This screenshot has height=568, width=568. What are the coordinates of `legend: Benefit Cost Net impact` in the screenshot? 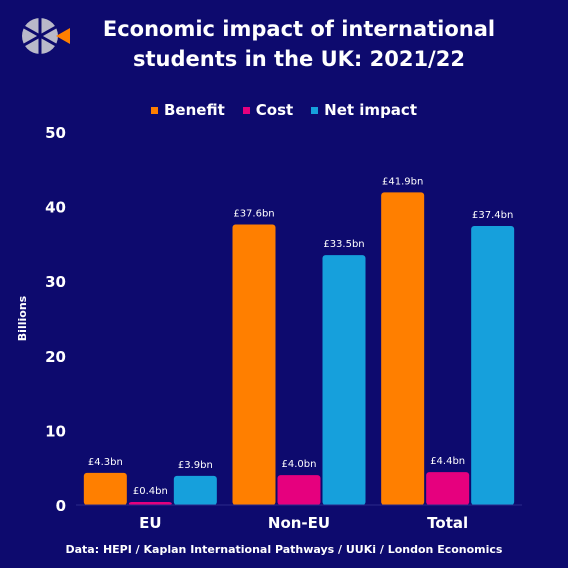 It's located at (284, 110).